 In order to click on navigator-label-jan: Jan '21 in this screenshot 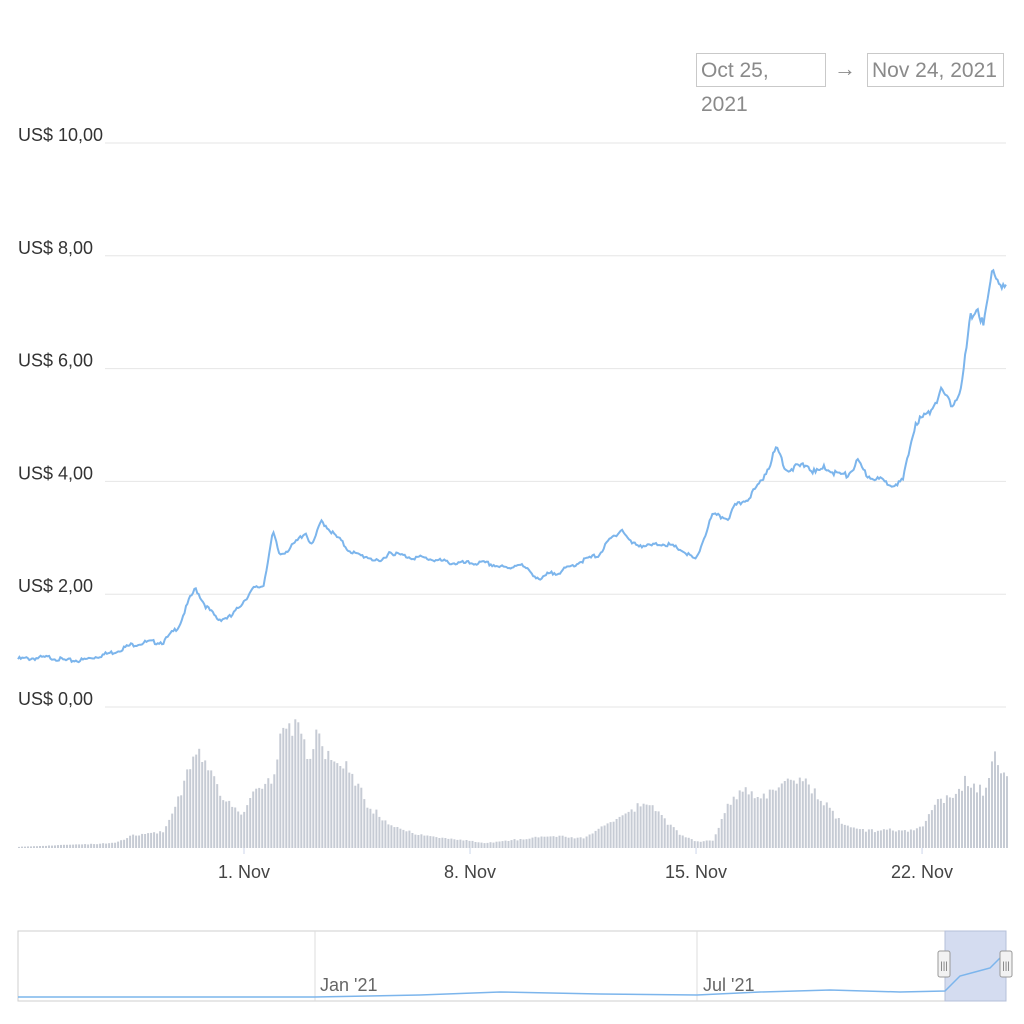, I will do `click(348, 985)`.